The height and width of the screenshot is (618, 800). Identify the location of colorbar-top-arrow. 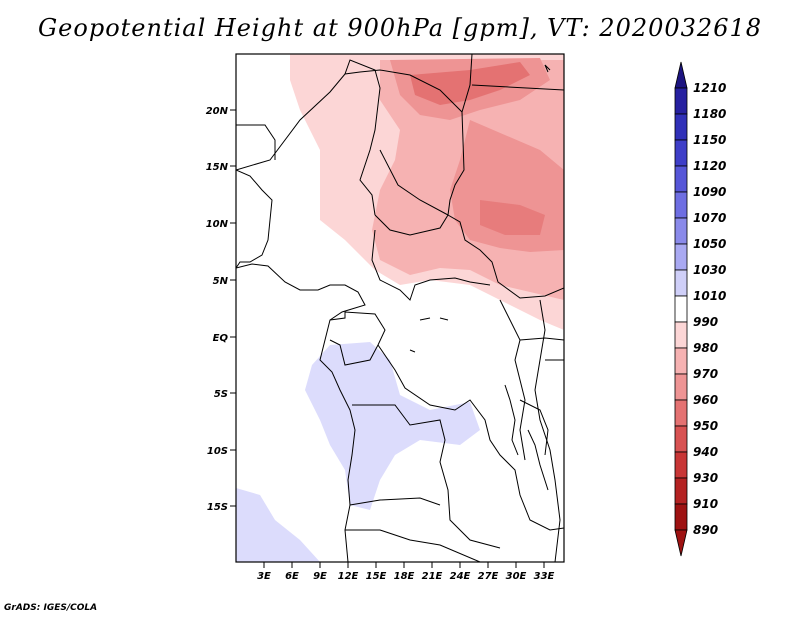
(681, 75).